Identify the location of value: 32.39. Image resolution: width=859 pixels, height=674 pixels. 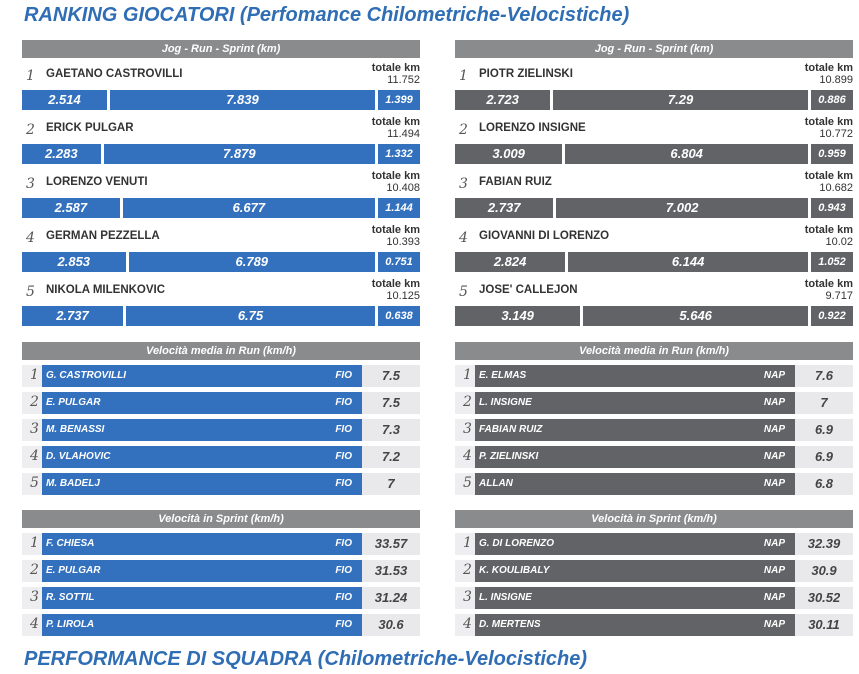
(824, 544).